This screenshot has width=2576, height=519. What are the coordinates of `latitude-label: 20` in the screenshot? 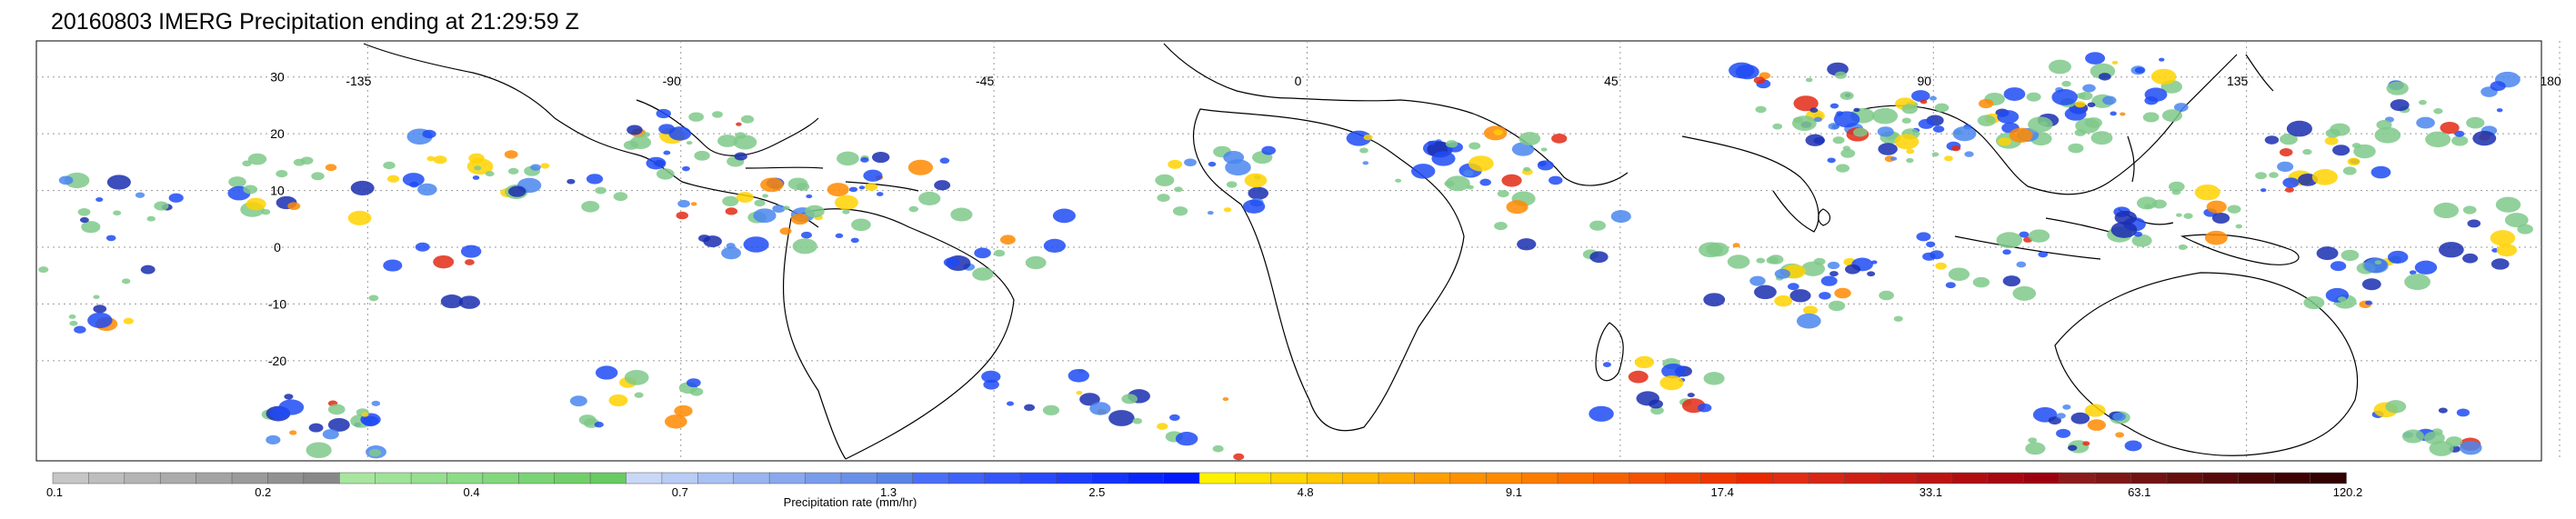 It's located at (277, 133).